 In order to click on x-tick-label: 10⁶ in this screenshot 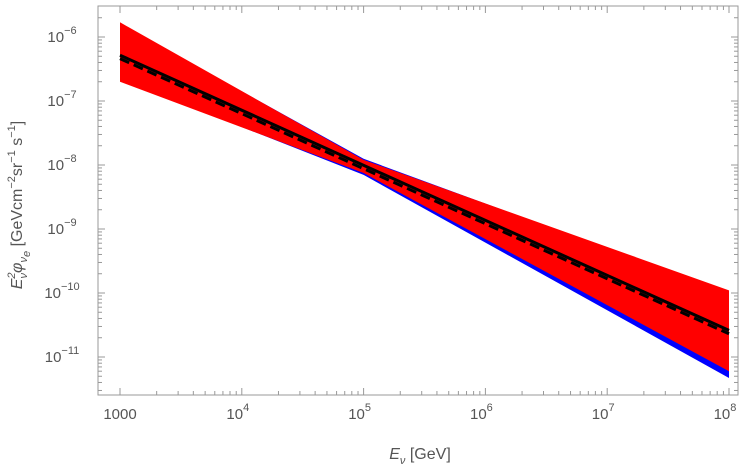, I will do `click(481, 412)`.